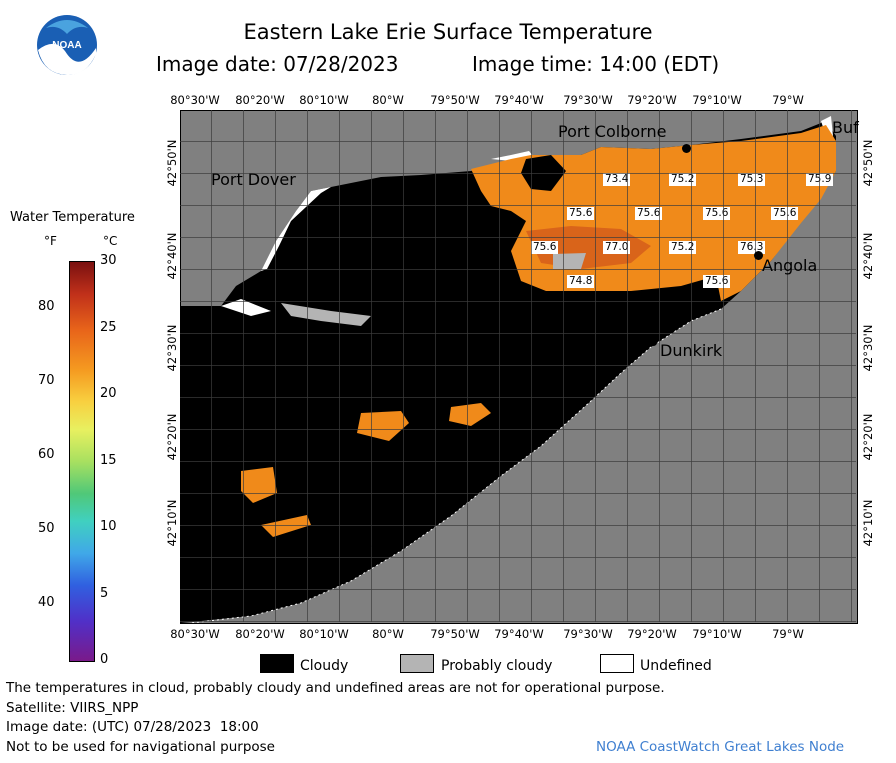 This screenshot has height=763, width=896. I want to click on temperature-label: 75.3, so click(752, 179).